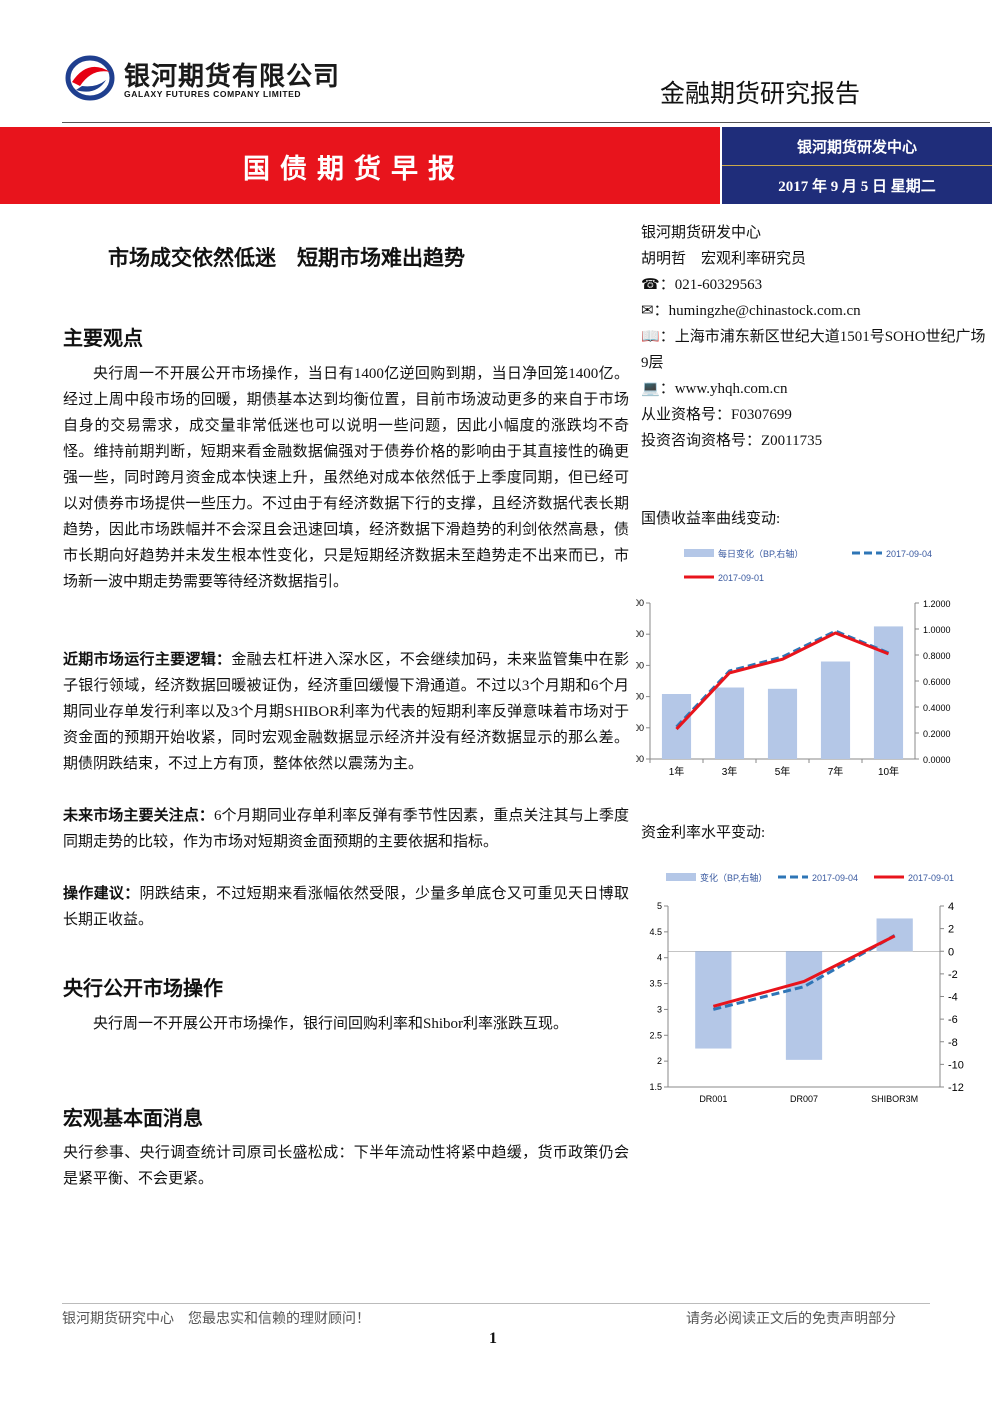  I want to click on label: 未来市场主要关注点：, so click(138, 816).